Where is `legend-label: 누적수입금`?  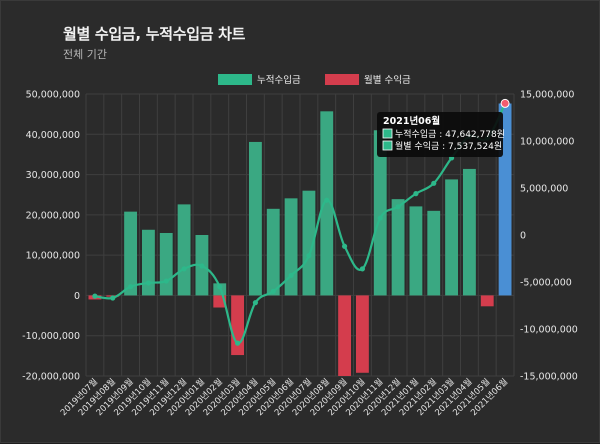 legend-label: 누적수입금 is located at coordinates (279, 80).